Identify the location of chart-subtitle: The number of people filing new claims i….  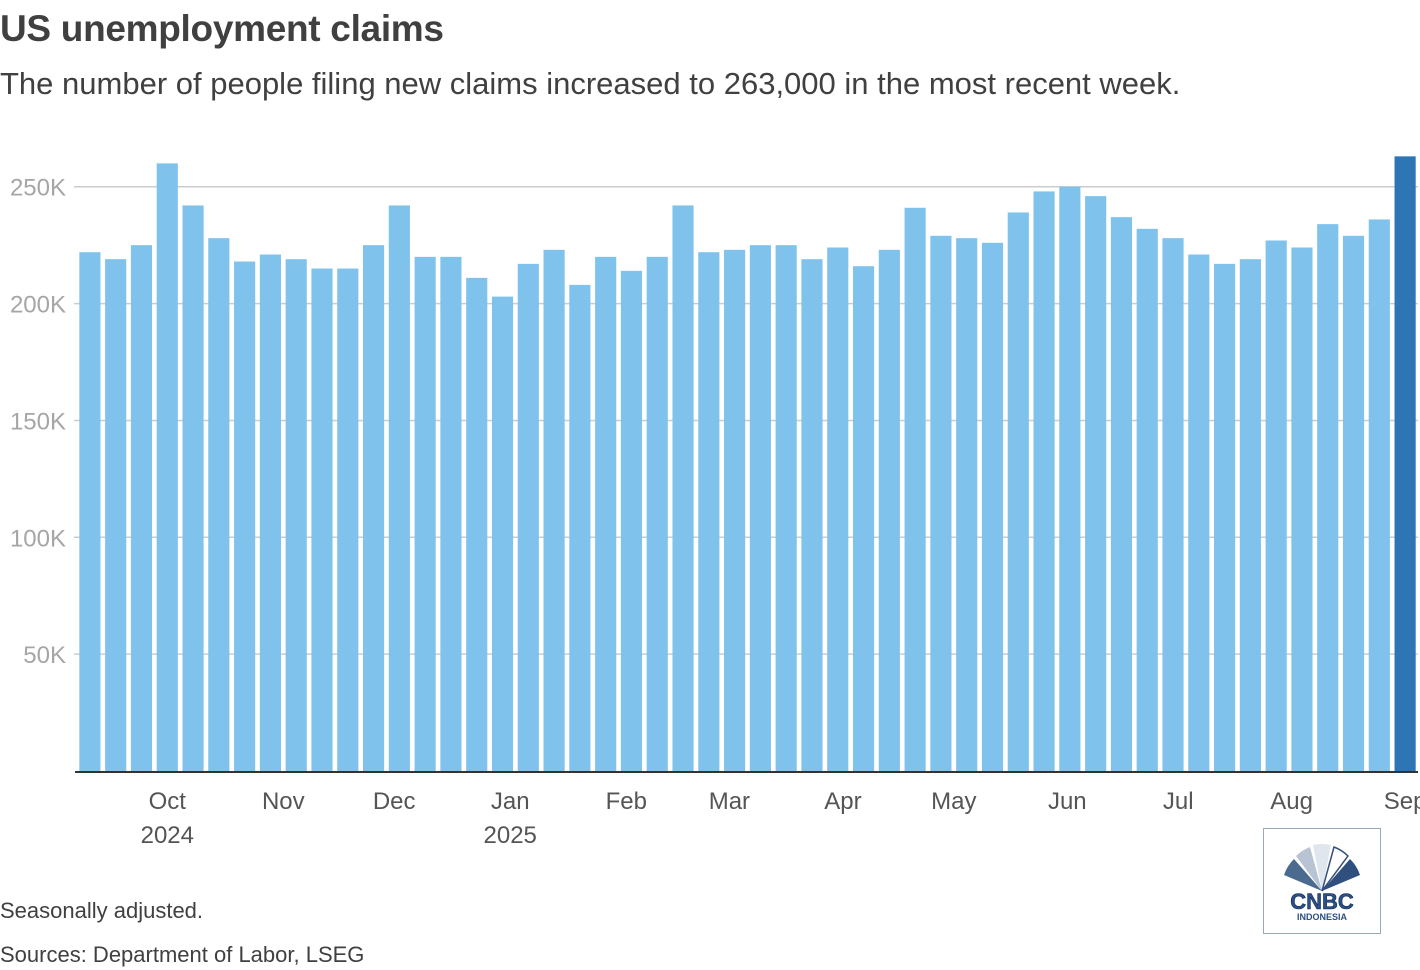
(590, 83).